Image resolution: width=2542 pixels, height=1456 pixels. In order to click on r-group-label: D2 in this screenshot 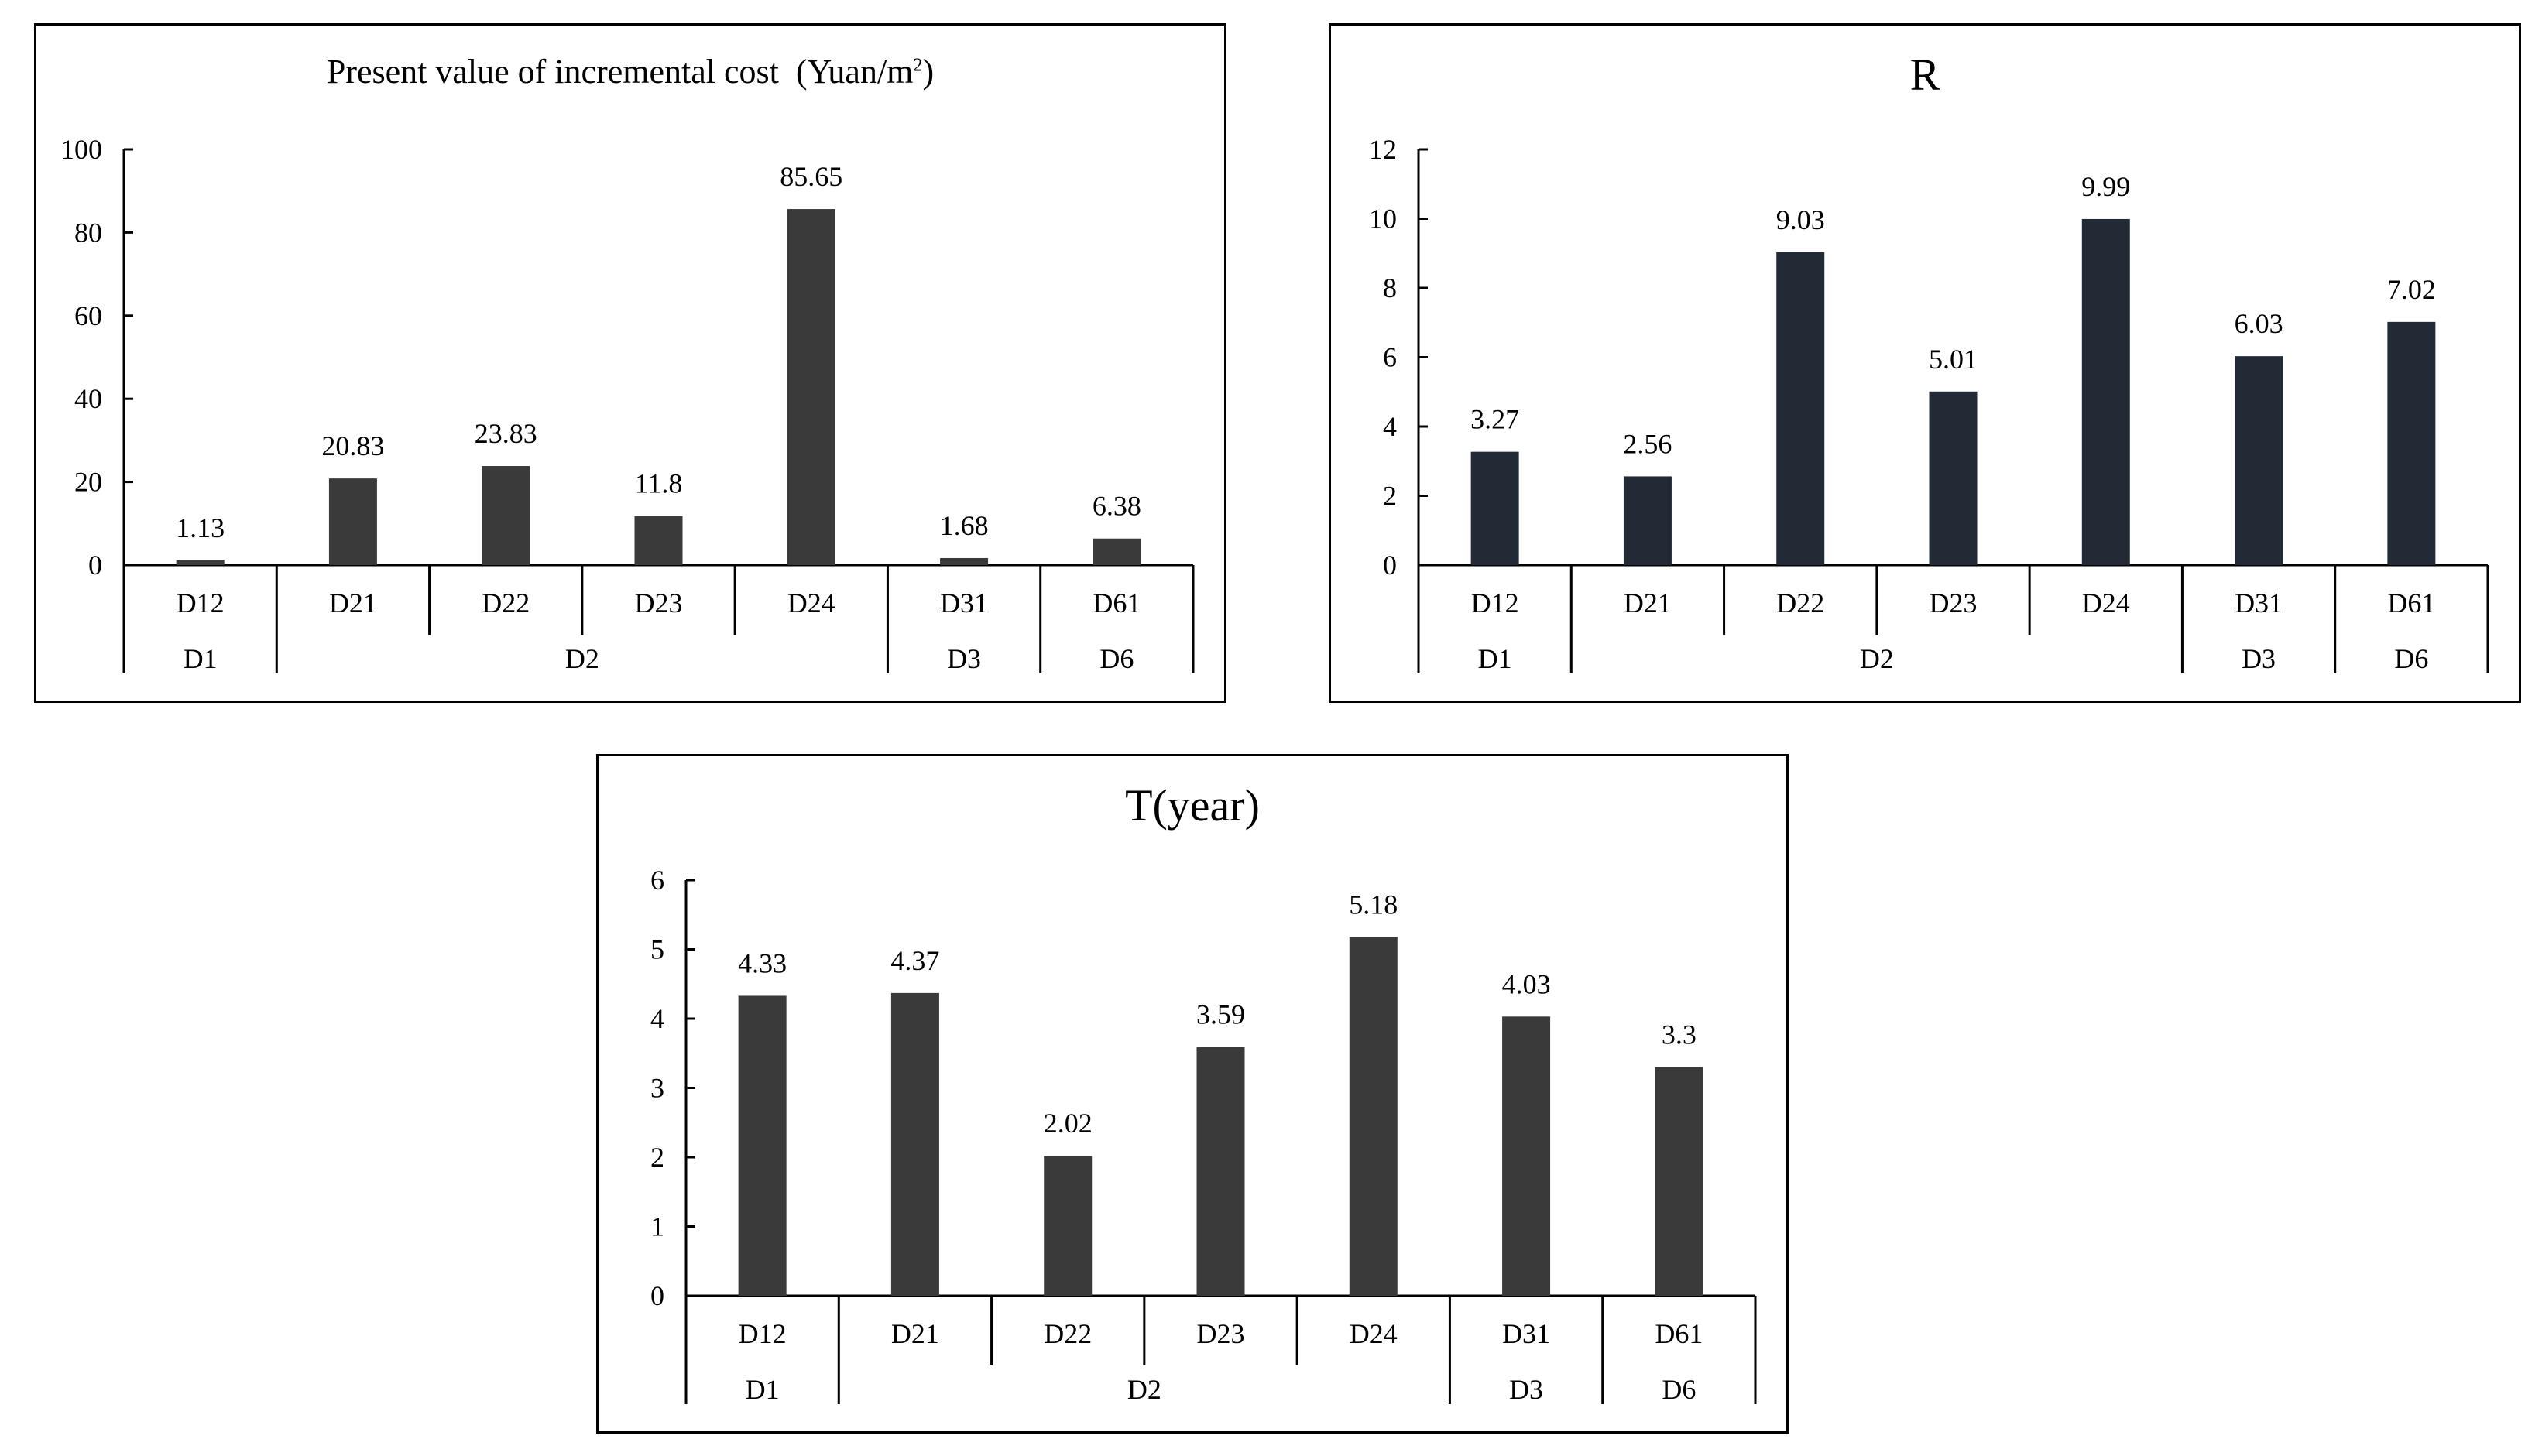, I will do `click(1877, 659)`.